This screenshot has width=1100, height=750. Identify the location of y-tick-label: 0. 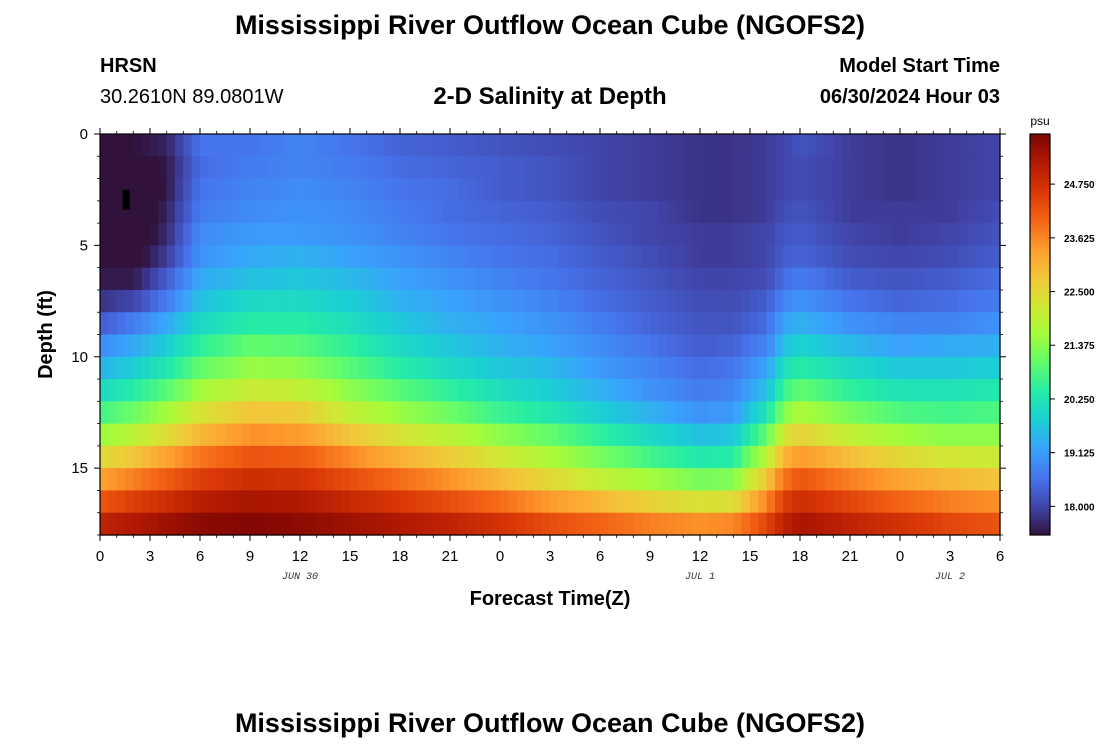
(84, 134).